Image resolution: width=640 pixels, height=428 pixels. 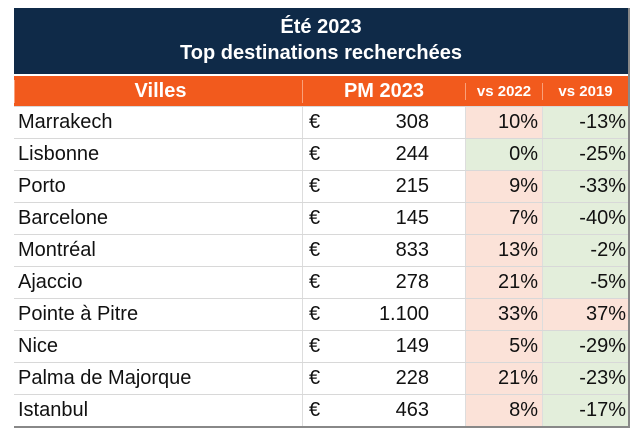 I want to click on header-pm: PM 2023, so click(x=383, y=91).